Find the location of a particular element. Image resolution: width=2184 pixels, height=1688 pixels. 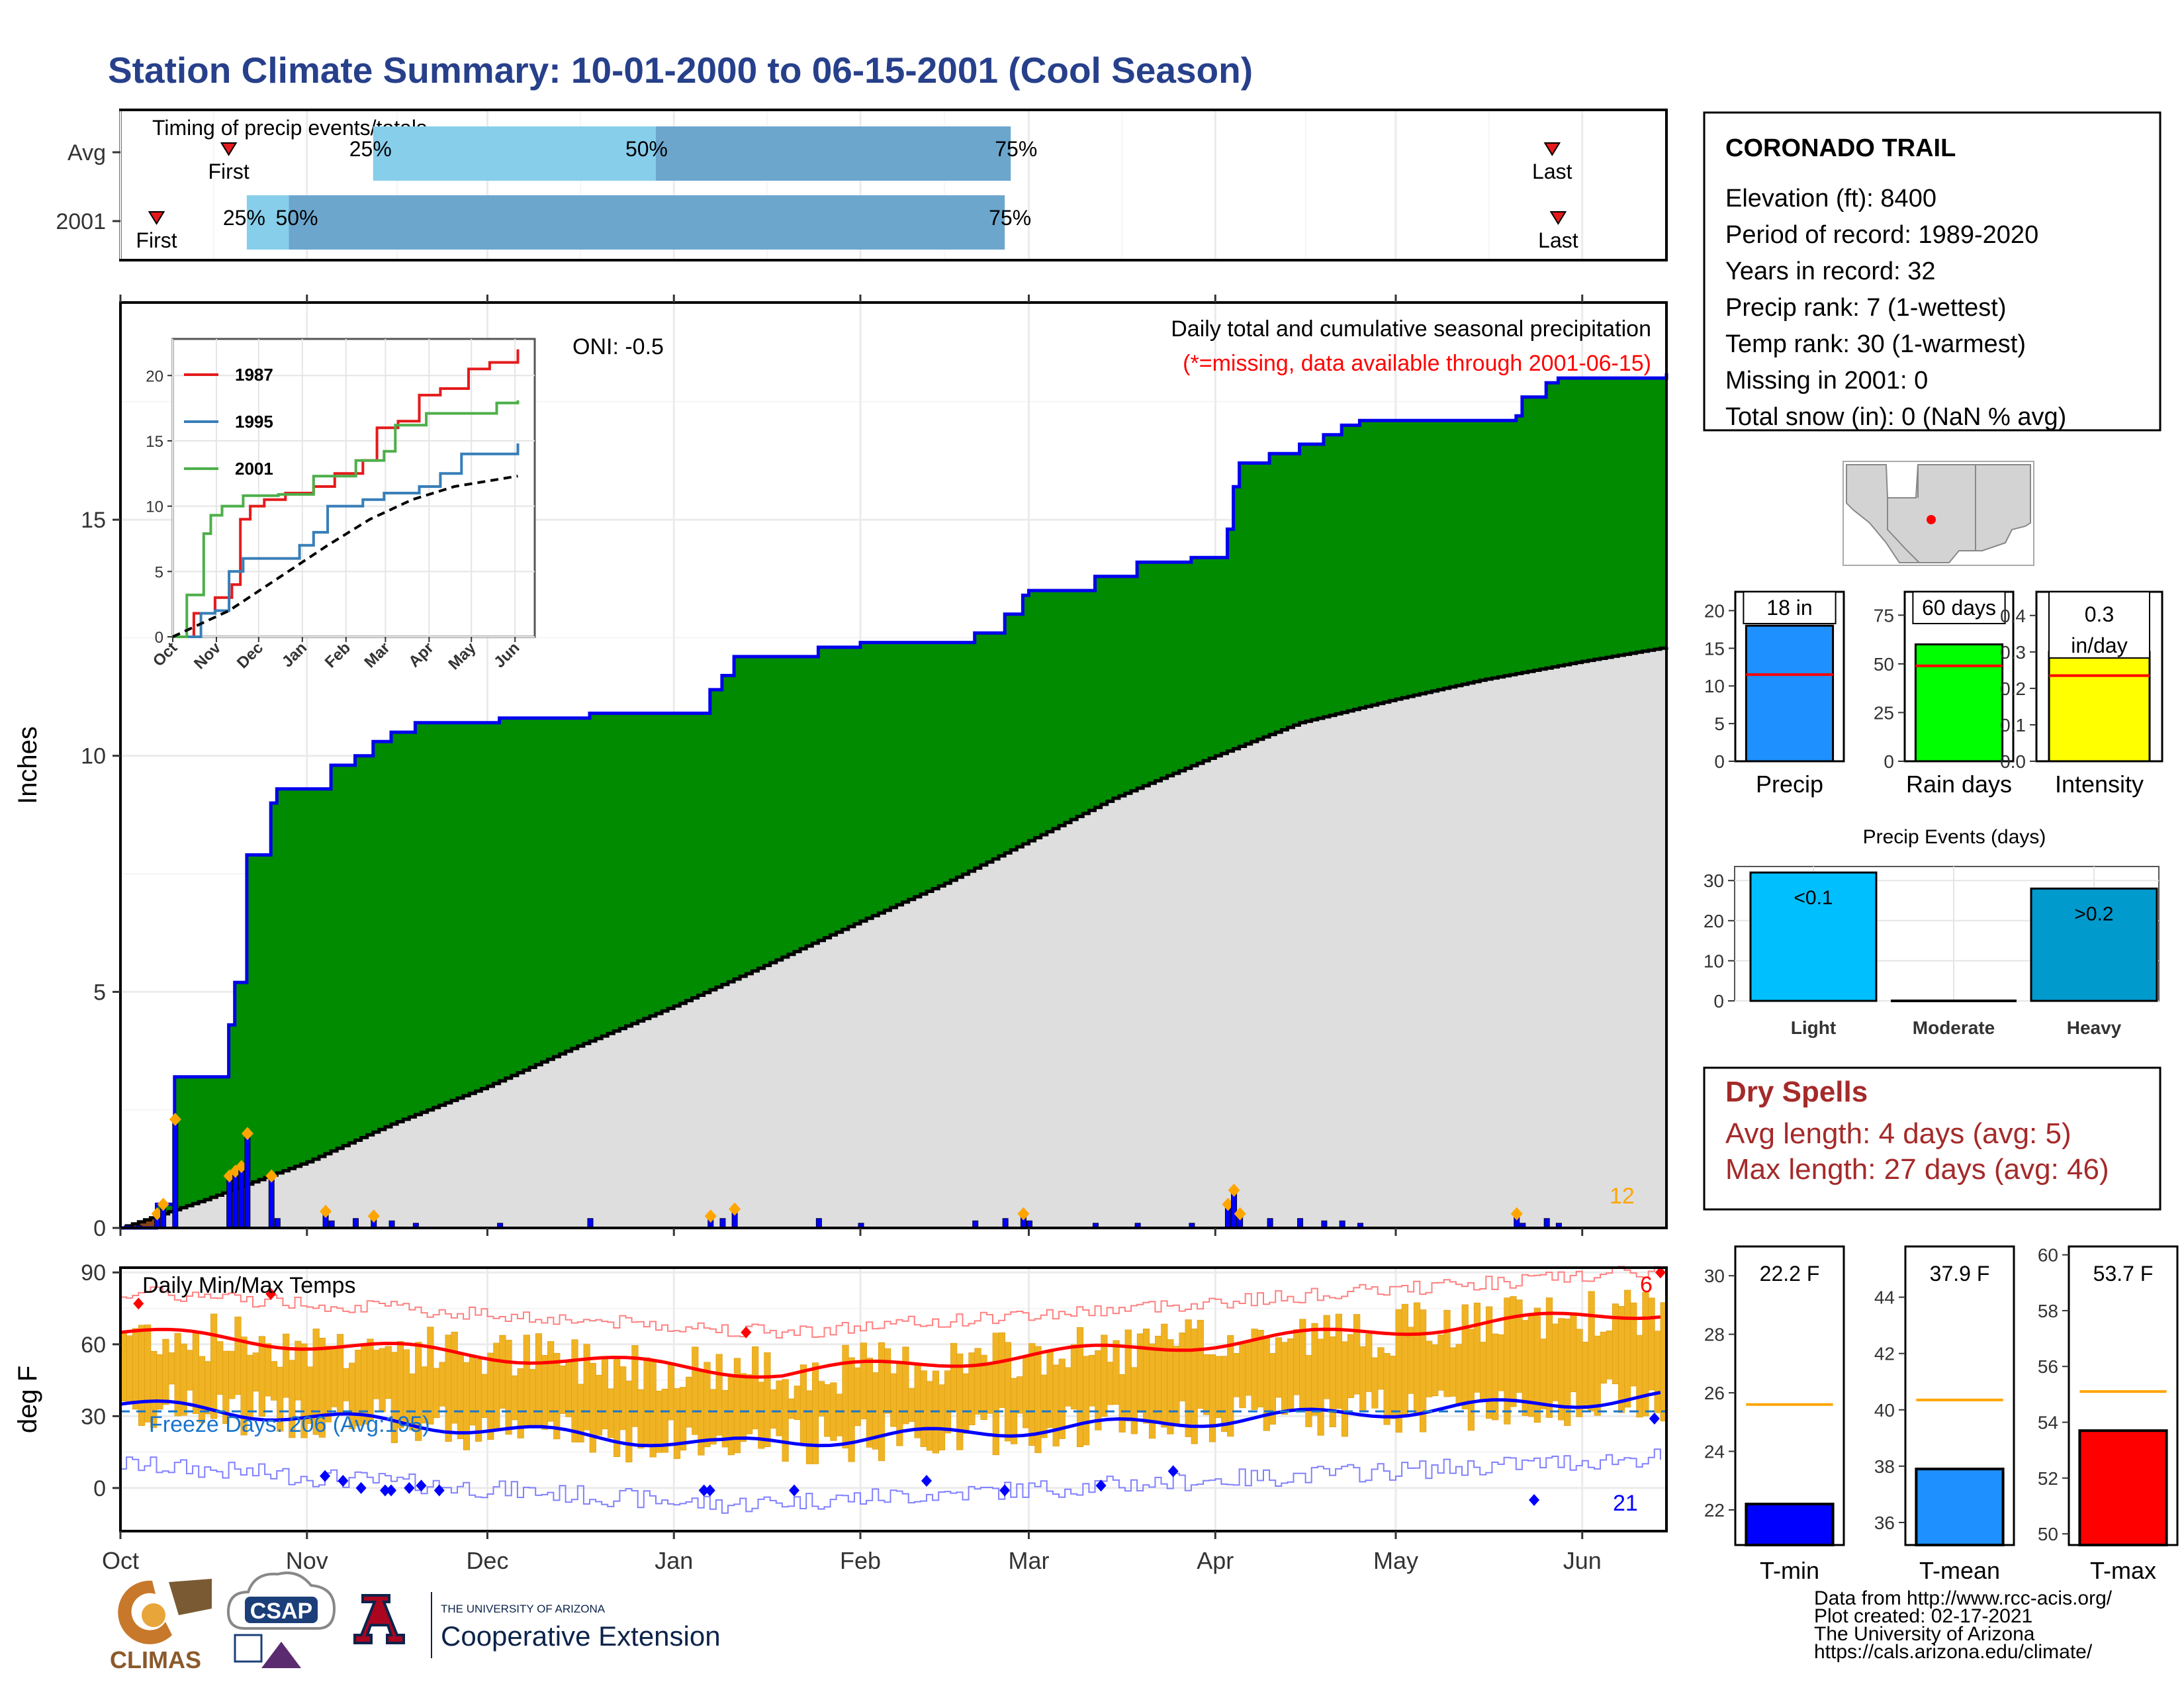

timing-row-label-2001: 2001 is located at coordinates (81, 221).